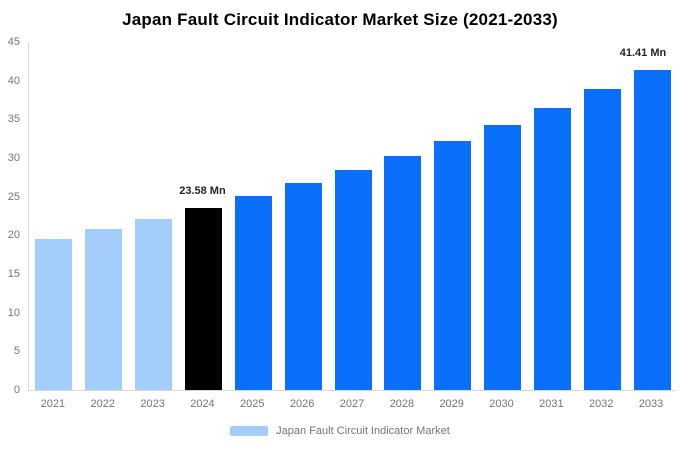 Image resolution: width=680 pixels, height=450 pixels. Describe the element at coordinates (451, 404) in the screenshot. I see `x-tick-label-2029: 2029` at that location.